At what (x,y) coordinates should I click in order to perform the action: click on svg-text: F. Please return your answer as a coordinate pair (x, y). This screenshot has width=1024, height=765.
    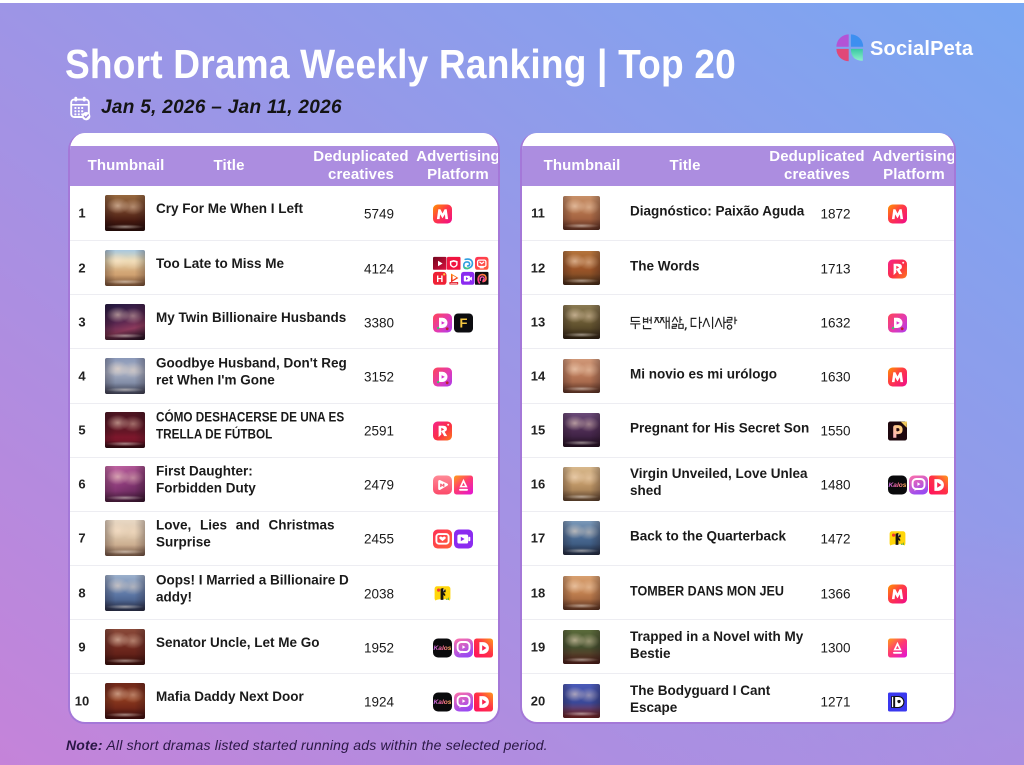
    Looking at the image, I should click on (463, 323).